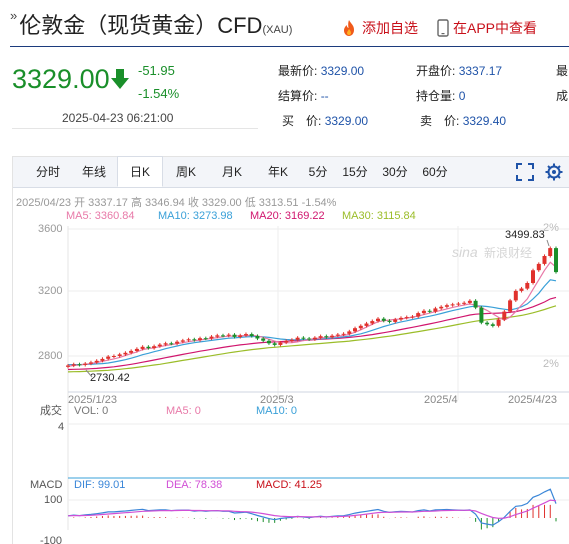  Describe the element at coordinates (435, 172) in the screenshot. I see `tab-60min: 60分` at that location.